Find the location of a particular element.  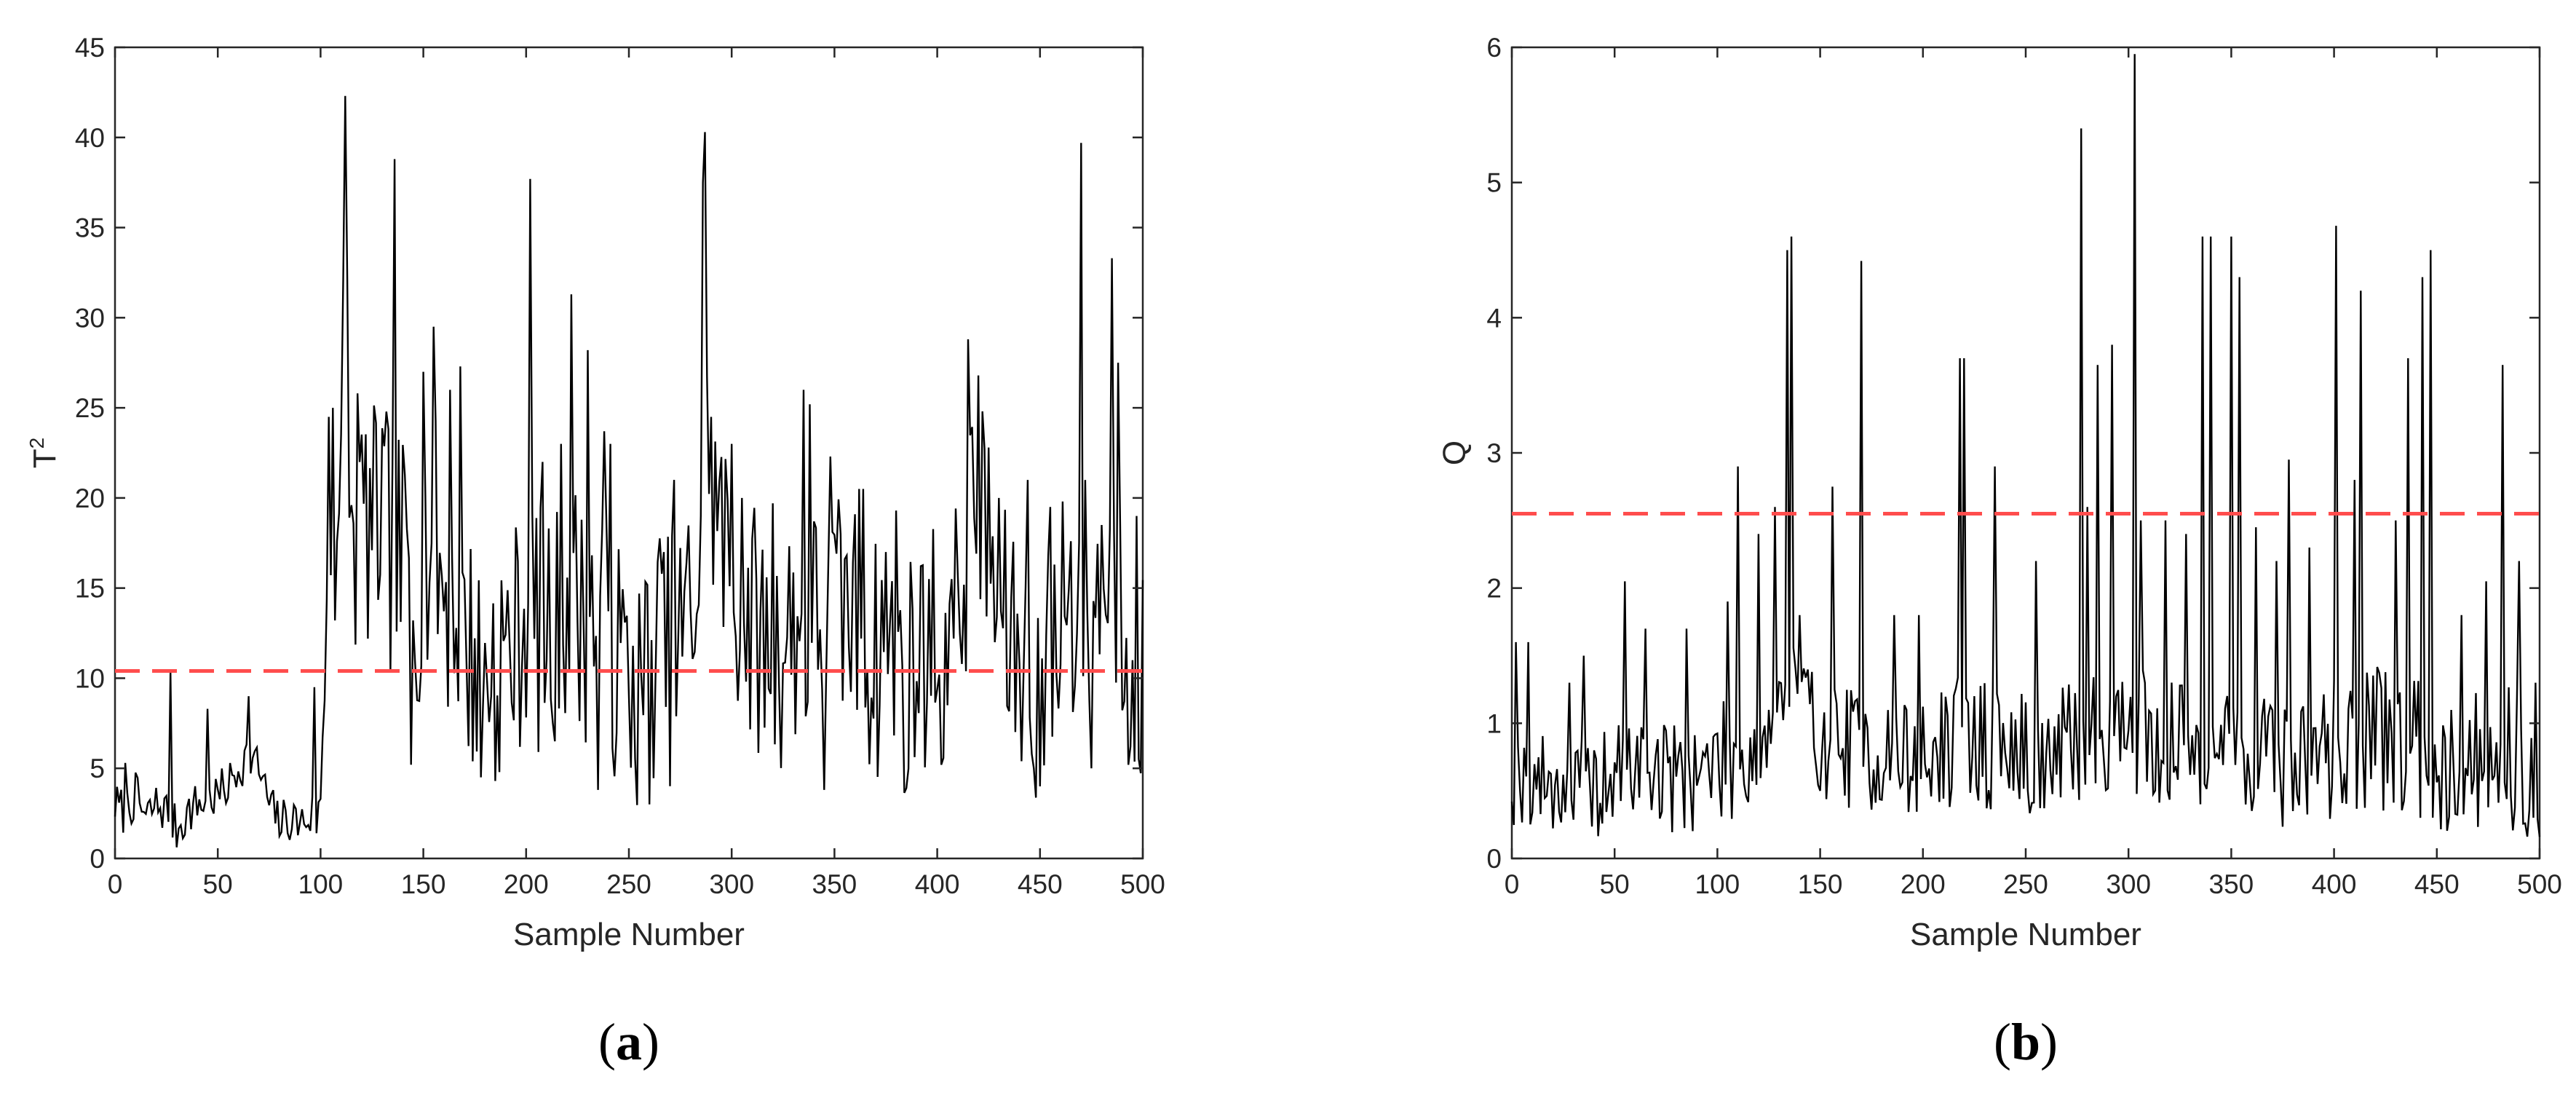

x-axis-label-a: Sample Number is located at coordinates (629, 934).